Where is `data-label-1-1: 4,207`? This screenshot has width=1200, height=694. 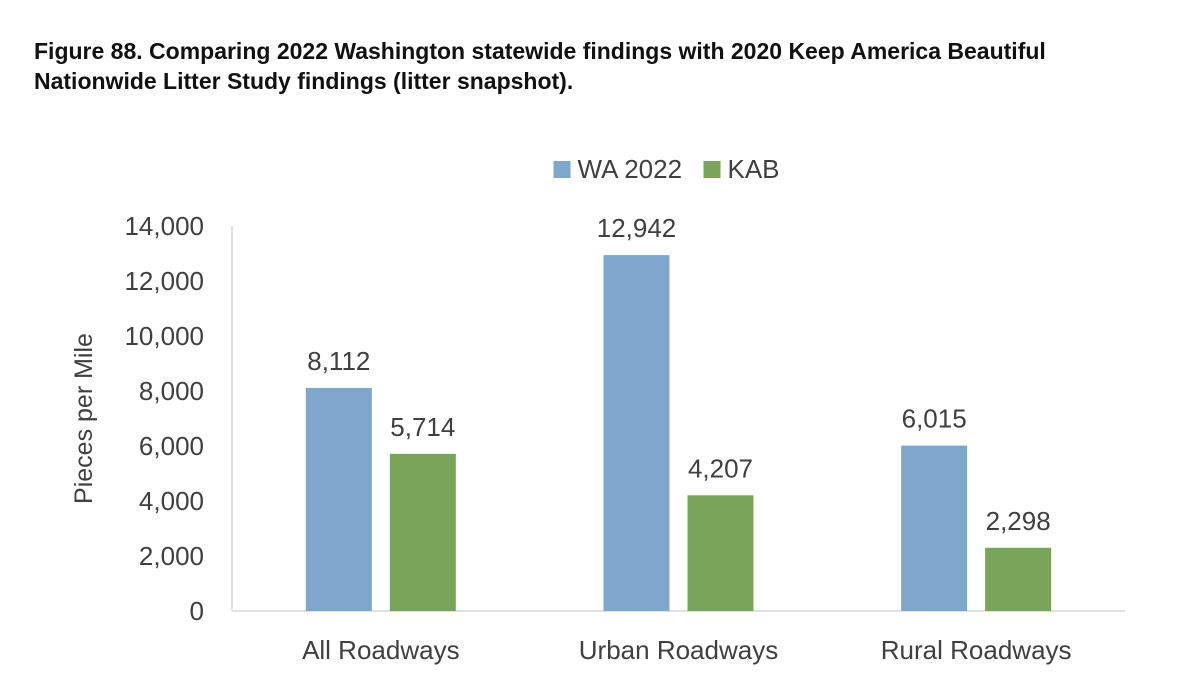
data-label-1-1: 4,207 is located at coordinates (720, 468).